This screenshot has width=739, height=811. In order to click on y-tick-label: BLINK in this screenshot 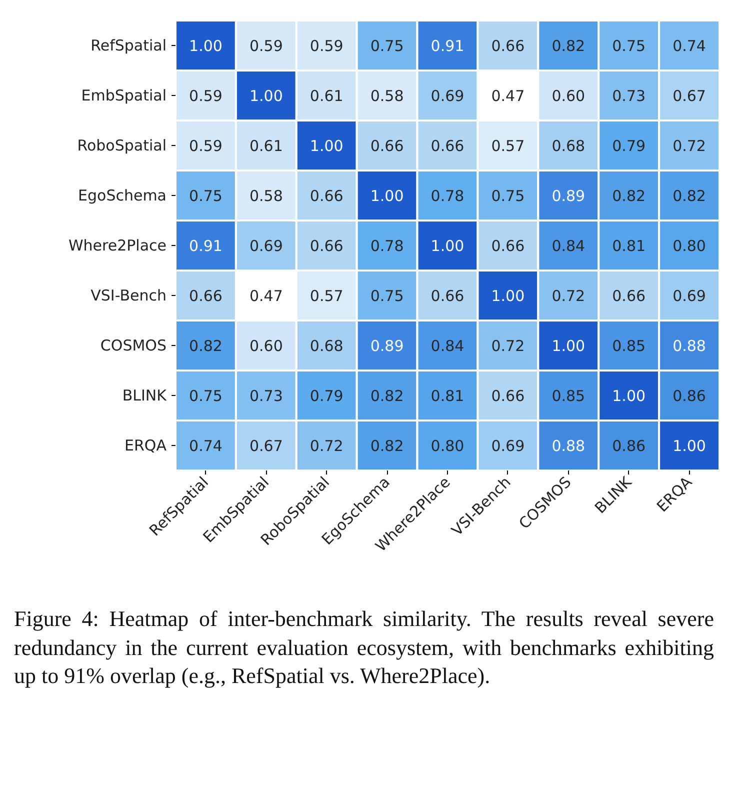, I will do `click(145, 395)`.